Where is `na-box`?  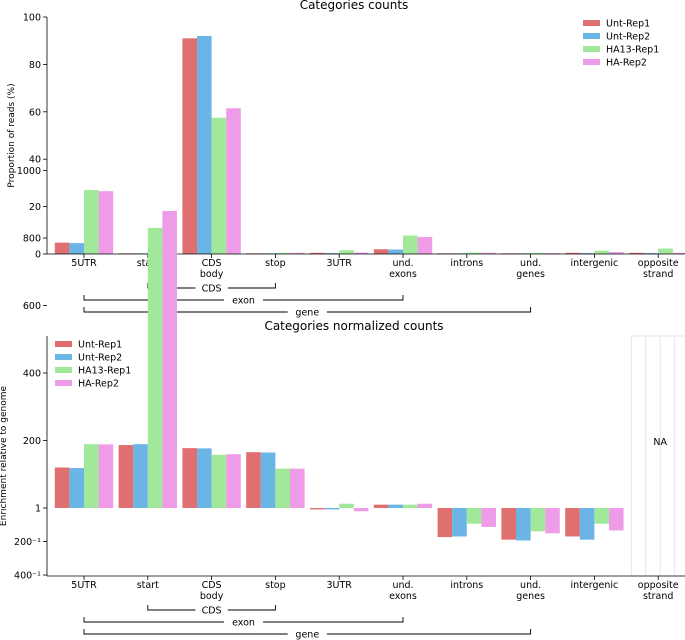 na-box is located at coordinates (657, 456).